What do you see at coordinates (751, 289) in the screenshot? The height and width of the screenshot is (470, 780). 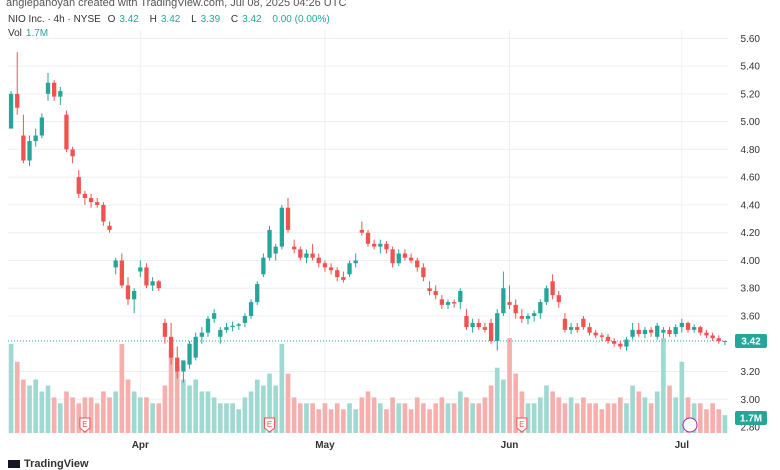 I see `y-tick-label: 3.80` at bounding box center [751, 289].